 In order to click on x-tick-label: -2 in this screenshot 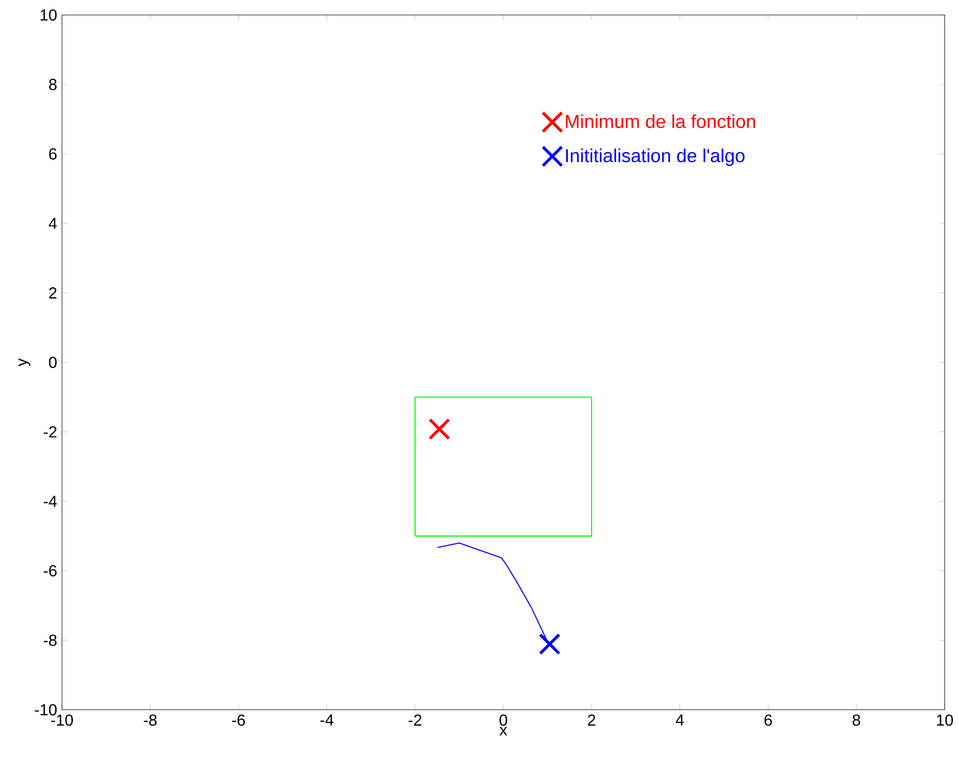, I will do `click(415, 720)`.